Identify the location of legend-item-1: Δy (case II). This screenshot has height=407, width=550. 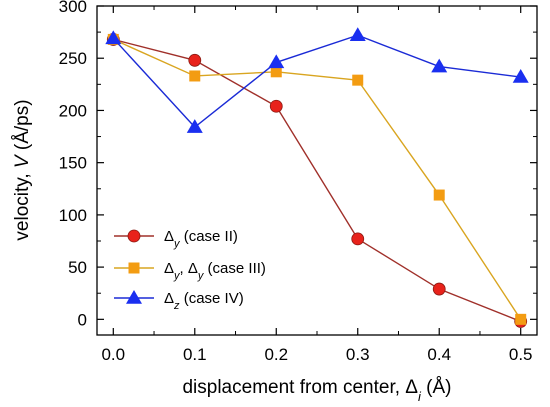
(176, 239).